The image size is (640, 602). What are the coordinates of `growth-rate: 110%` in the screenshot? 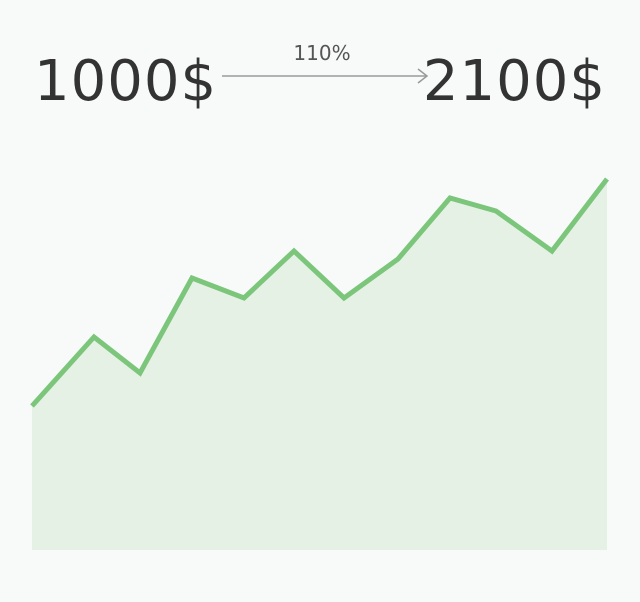 It's located at (321, 53).